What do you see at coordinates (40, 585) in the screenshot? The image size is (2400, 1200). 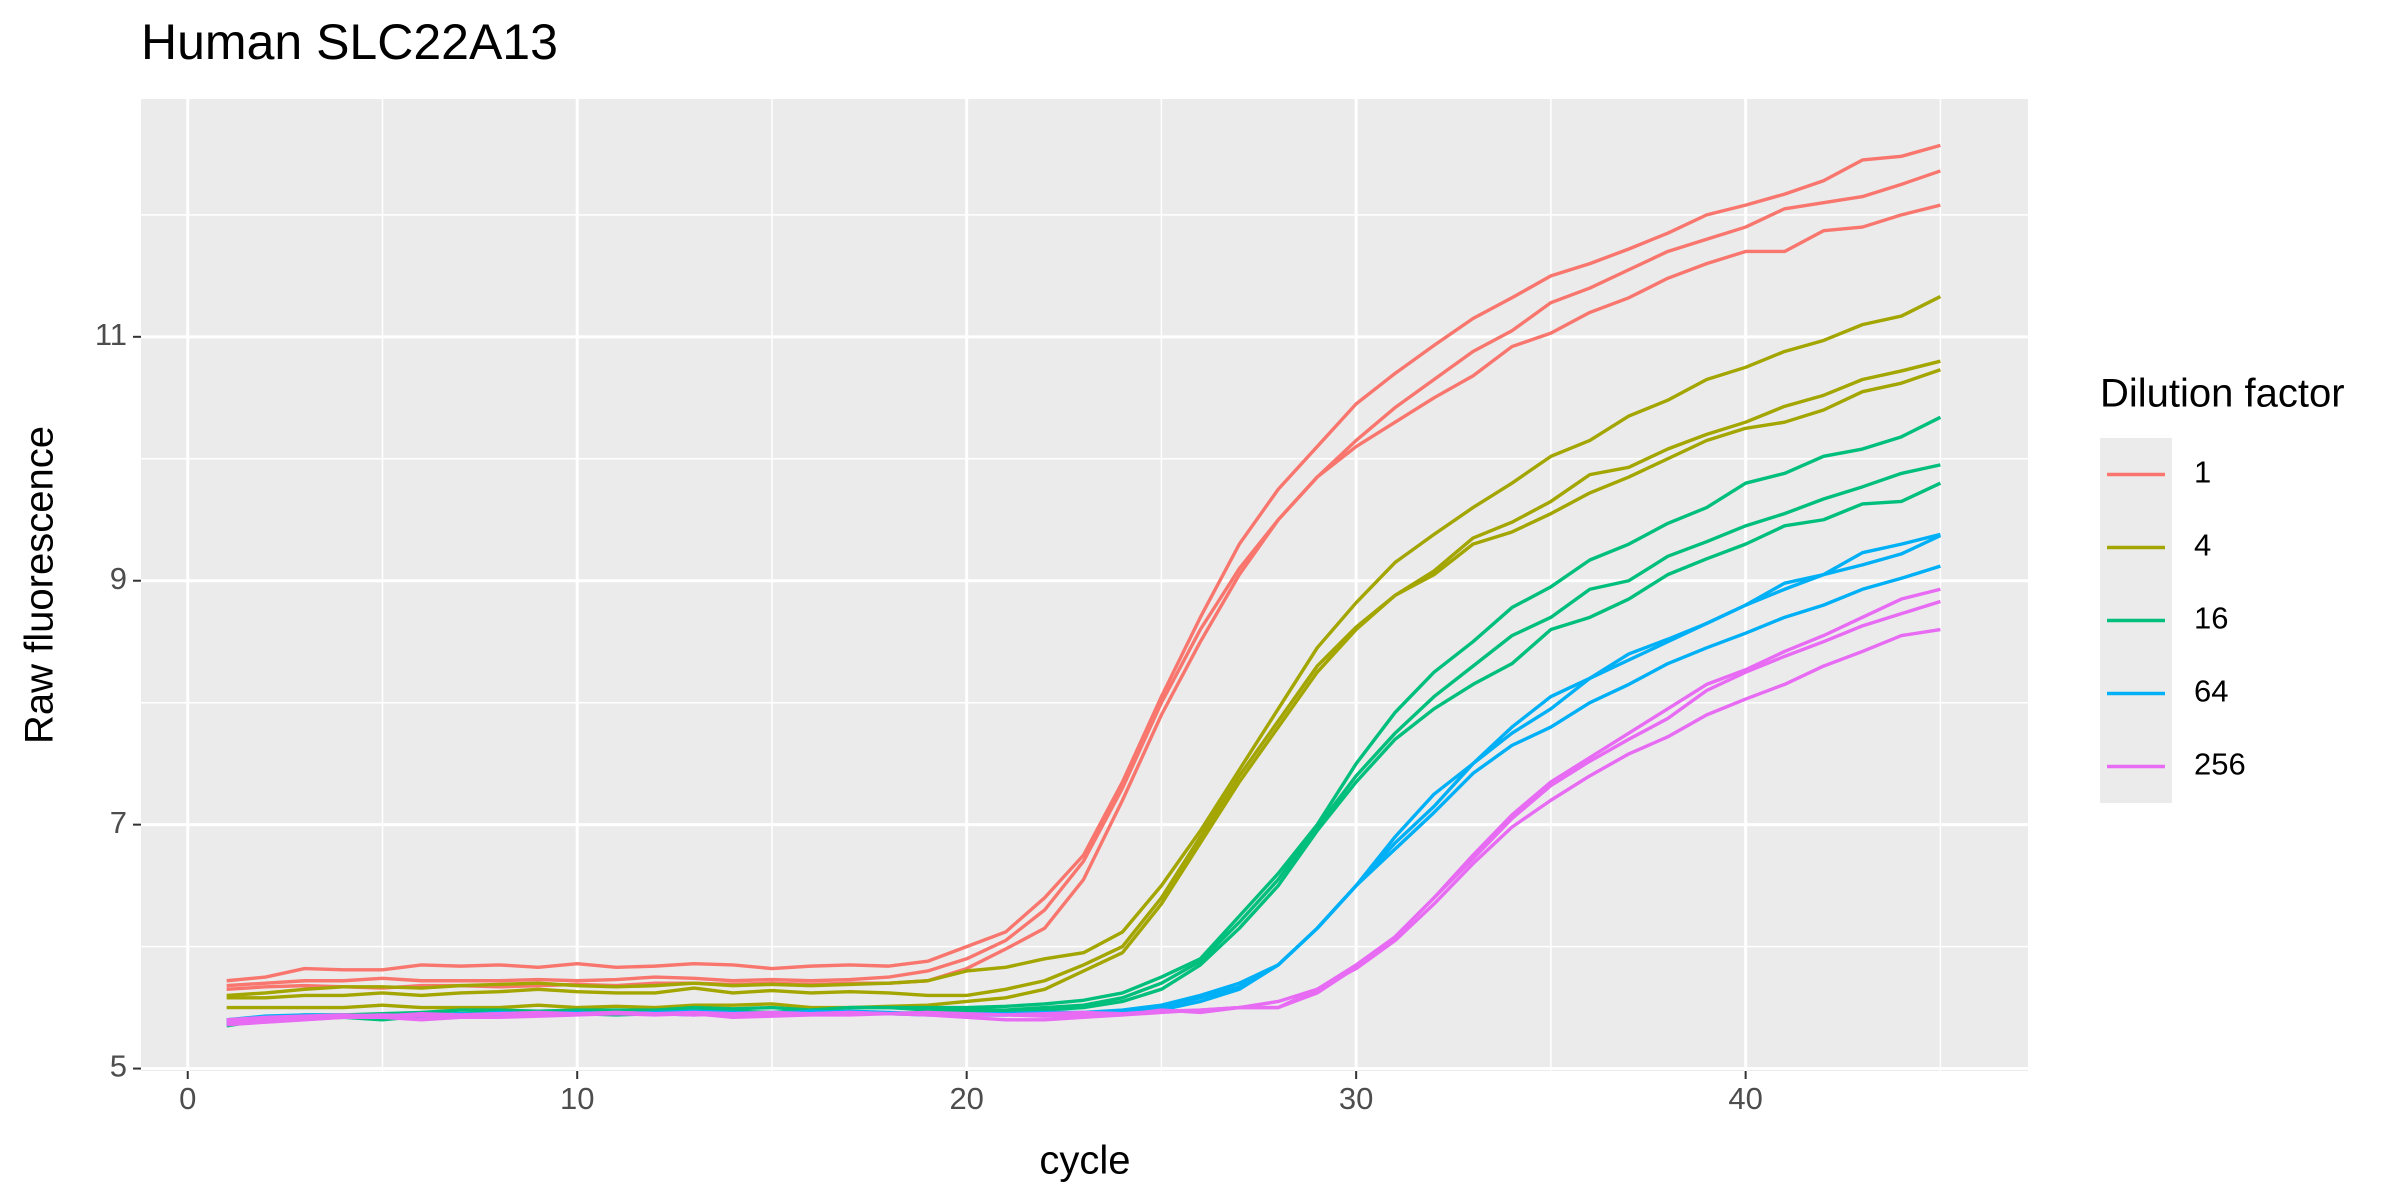 I see `y-axis-title: Raw fluorescence` at bounding box center [40, 585].